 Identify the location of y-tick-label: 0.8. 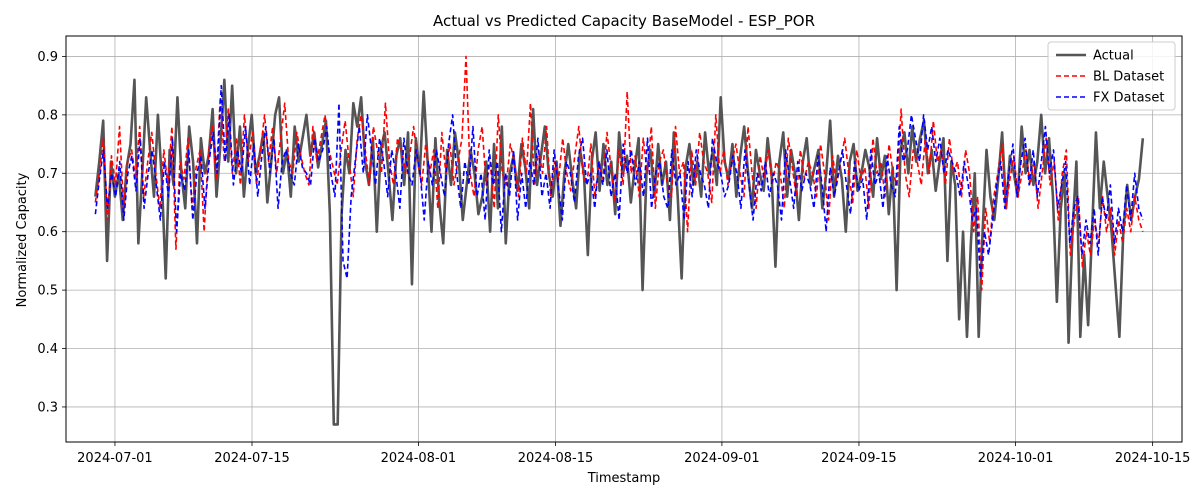
(47, 115).